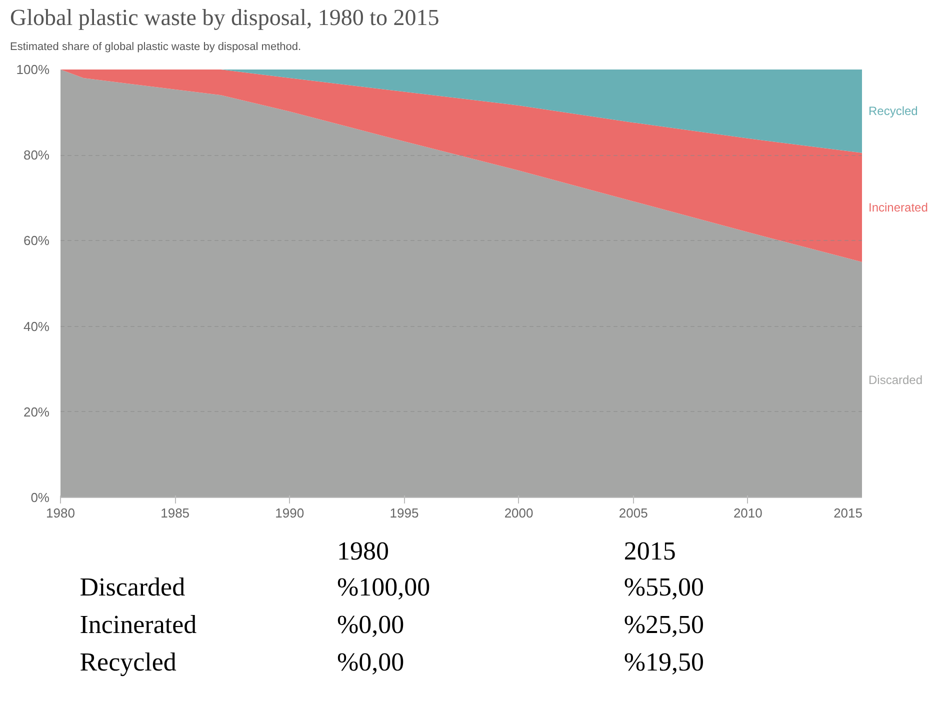  Describe the element at coordinates (362, 551) in the screenshot. I see `text: 1980` at that location.